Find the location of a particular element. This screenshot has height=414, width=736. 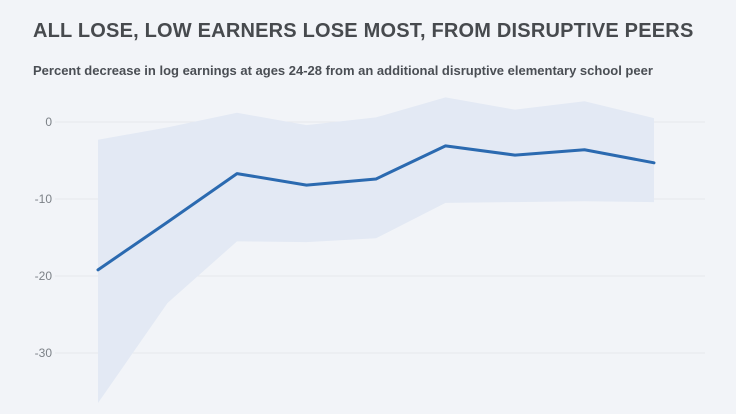

y-tick-label: 0 is located at coordinates (48, 122).